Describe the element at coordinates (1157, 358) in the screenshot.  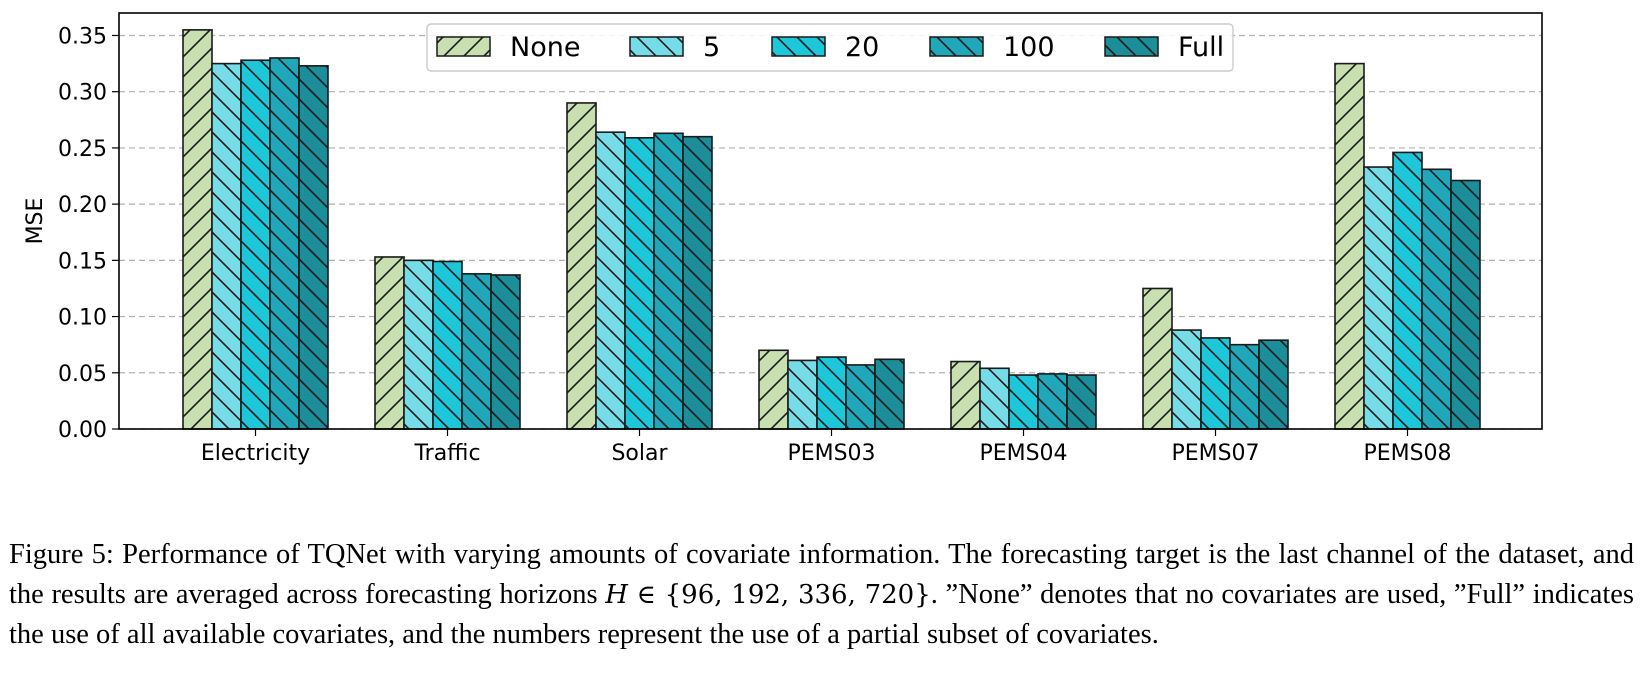
I see `bar-pems07-none` at that location.